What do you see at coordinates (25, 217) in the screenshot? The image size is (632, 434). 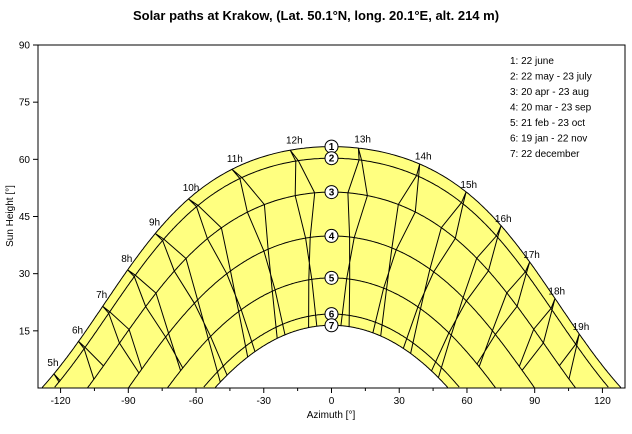 I see `y-tick-label: 45` at bounding box center [25, 217].